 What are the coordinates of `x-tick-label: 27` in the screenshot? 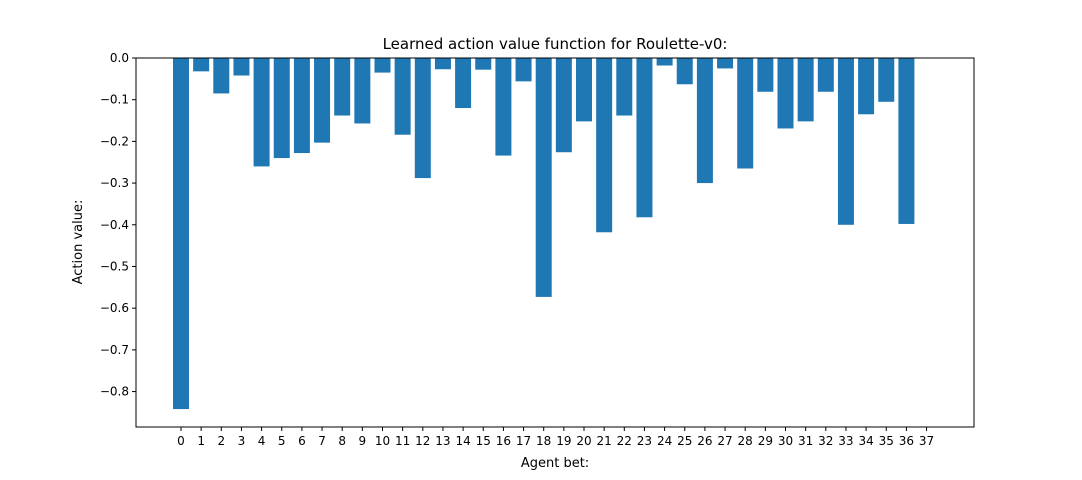 It's located at (724, 441).